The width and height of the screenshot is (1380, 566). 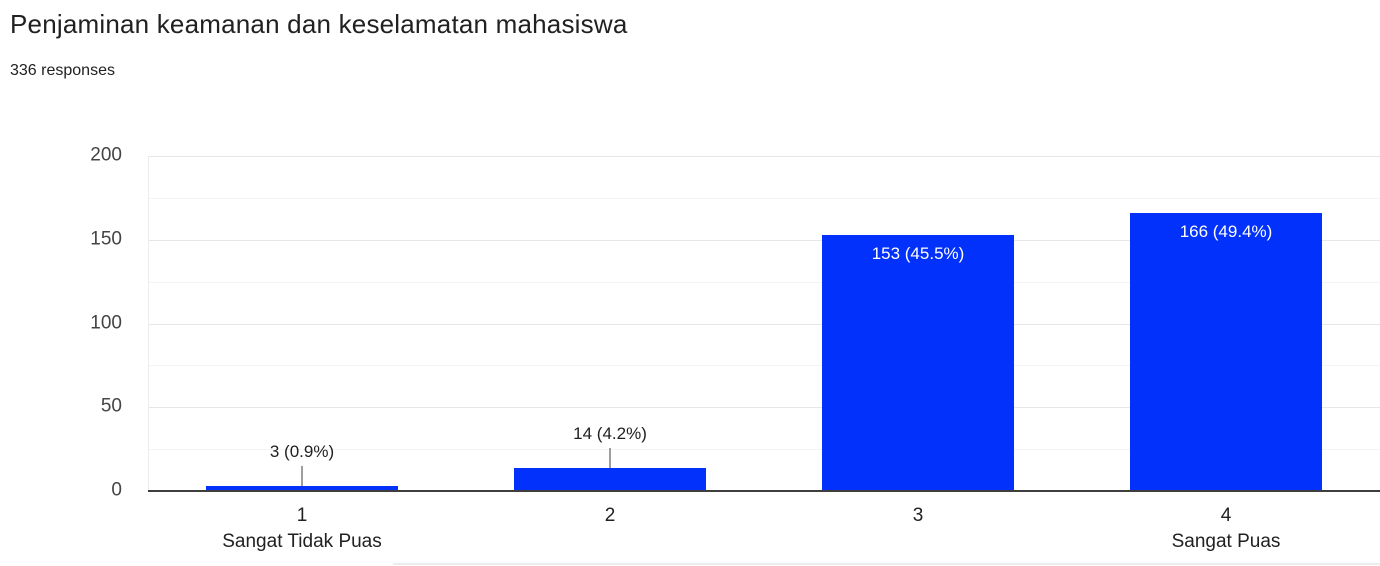 I want to click on y-axis-tick-label: 0, so click(x=116, y=490).